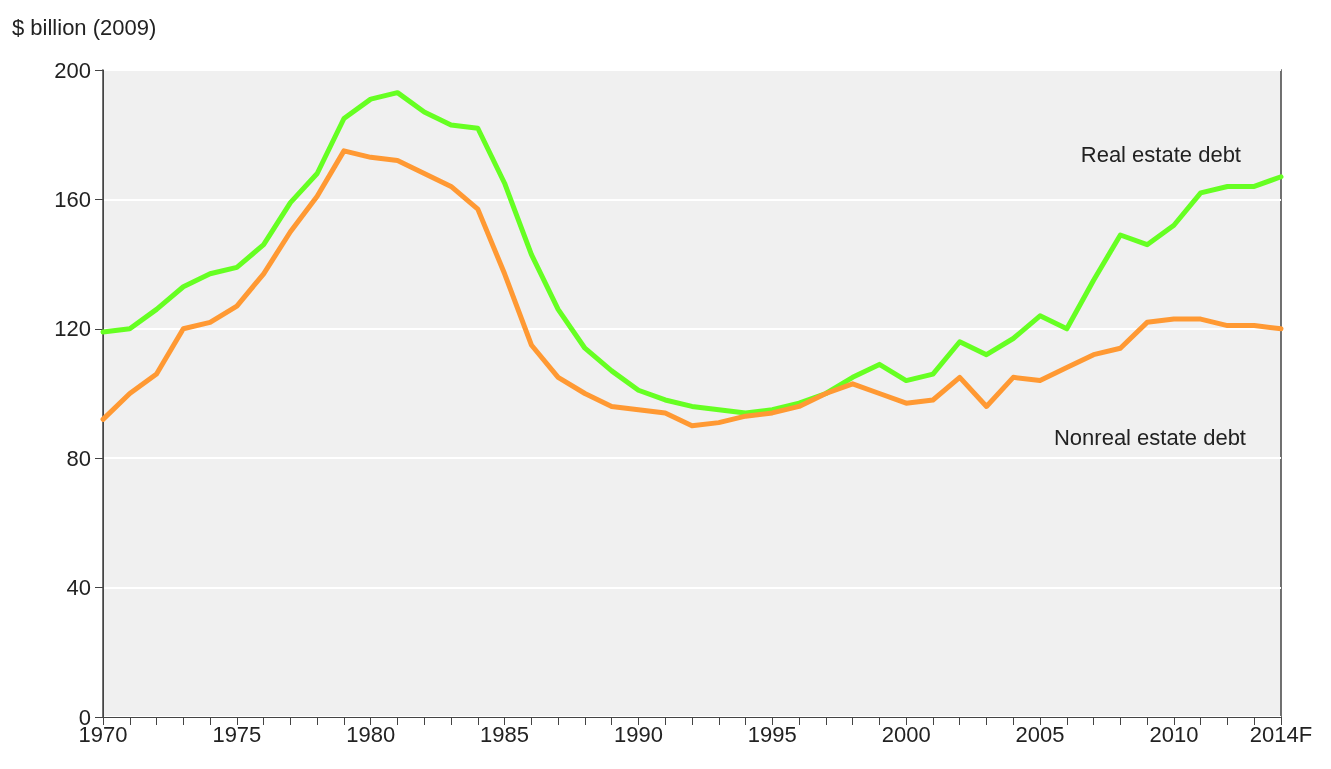  Describe the element at coordinates (72, 70) in the screenshot. I see `y-tick-label: 200` at that location.